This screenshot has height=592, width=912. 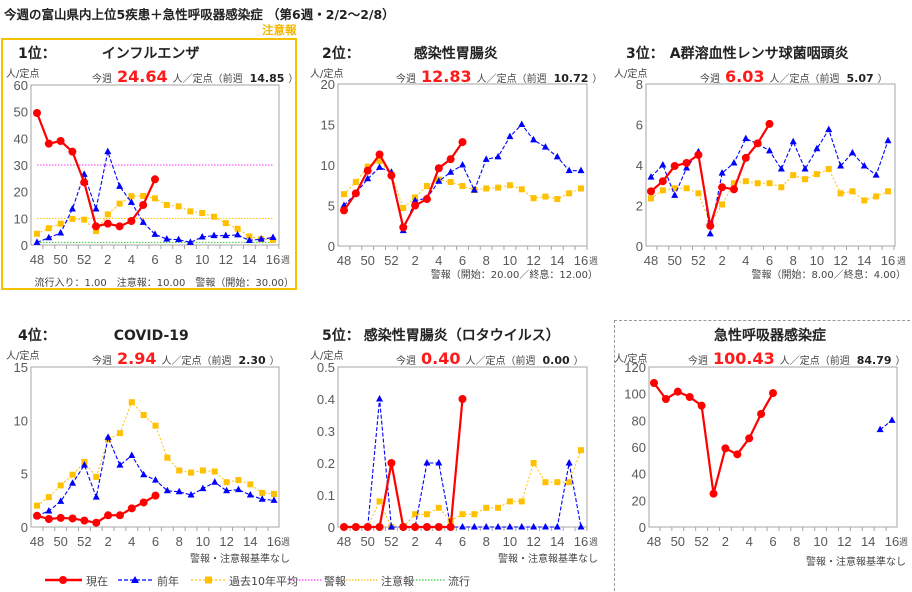 What do you see at coordinates (631, 359) in the screenshot?
I see `y-axis-unit: 人/定点` at bounding box center [631, 359].